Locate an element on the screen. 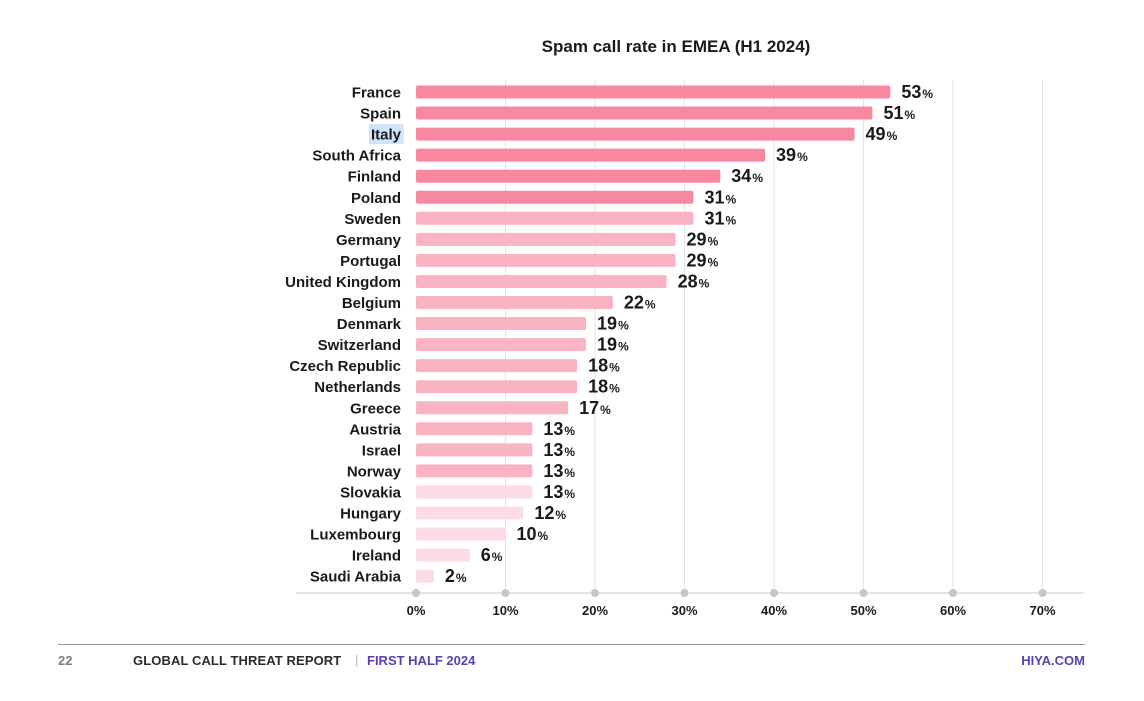  x-tick-label: 60% is located at coordinates (953, 610).